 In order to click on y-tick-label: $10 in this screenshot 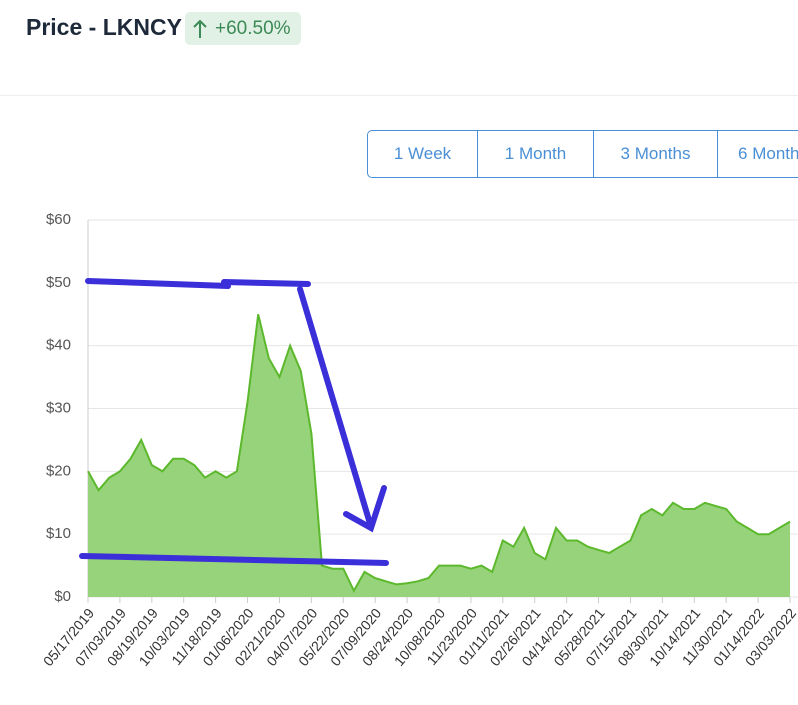, I will do `click(58, 533)`.